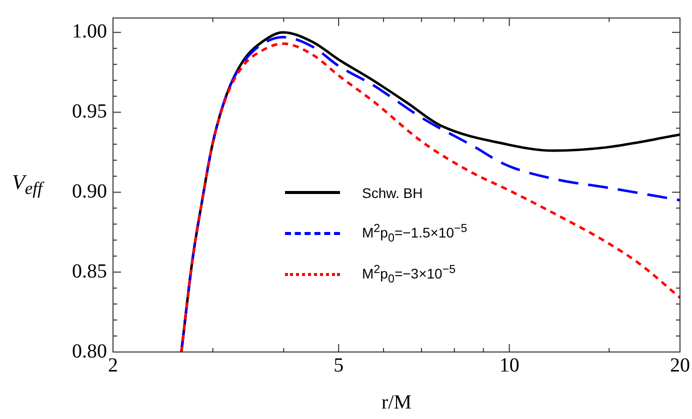 This screenshot has height=419, width=692. What do you see at coordinates (89, 31) in the screenshot?
I see `y-tick-label: 1.00` at bounding box center [89, 31].